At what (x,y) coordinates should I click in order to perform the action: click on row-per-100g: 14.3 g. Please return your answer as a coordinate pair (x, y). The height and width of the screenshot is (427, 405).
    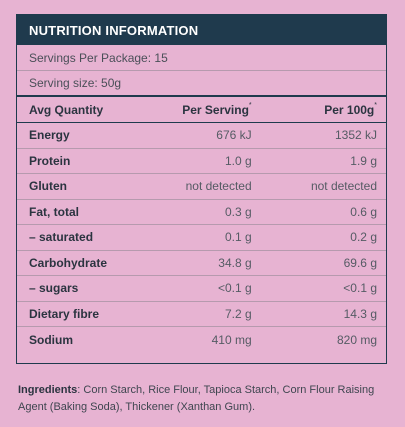
    Looking at the image, I should click on (323, 314).